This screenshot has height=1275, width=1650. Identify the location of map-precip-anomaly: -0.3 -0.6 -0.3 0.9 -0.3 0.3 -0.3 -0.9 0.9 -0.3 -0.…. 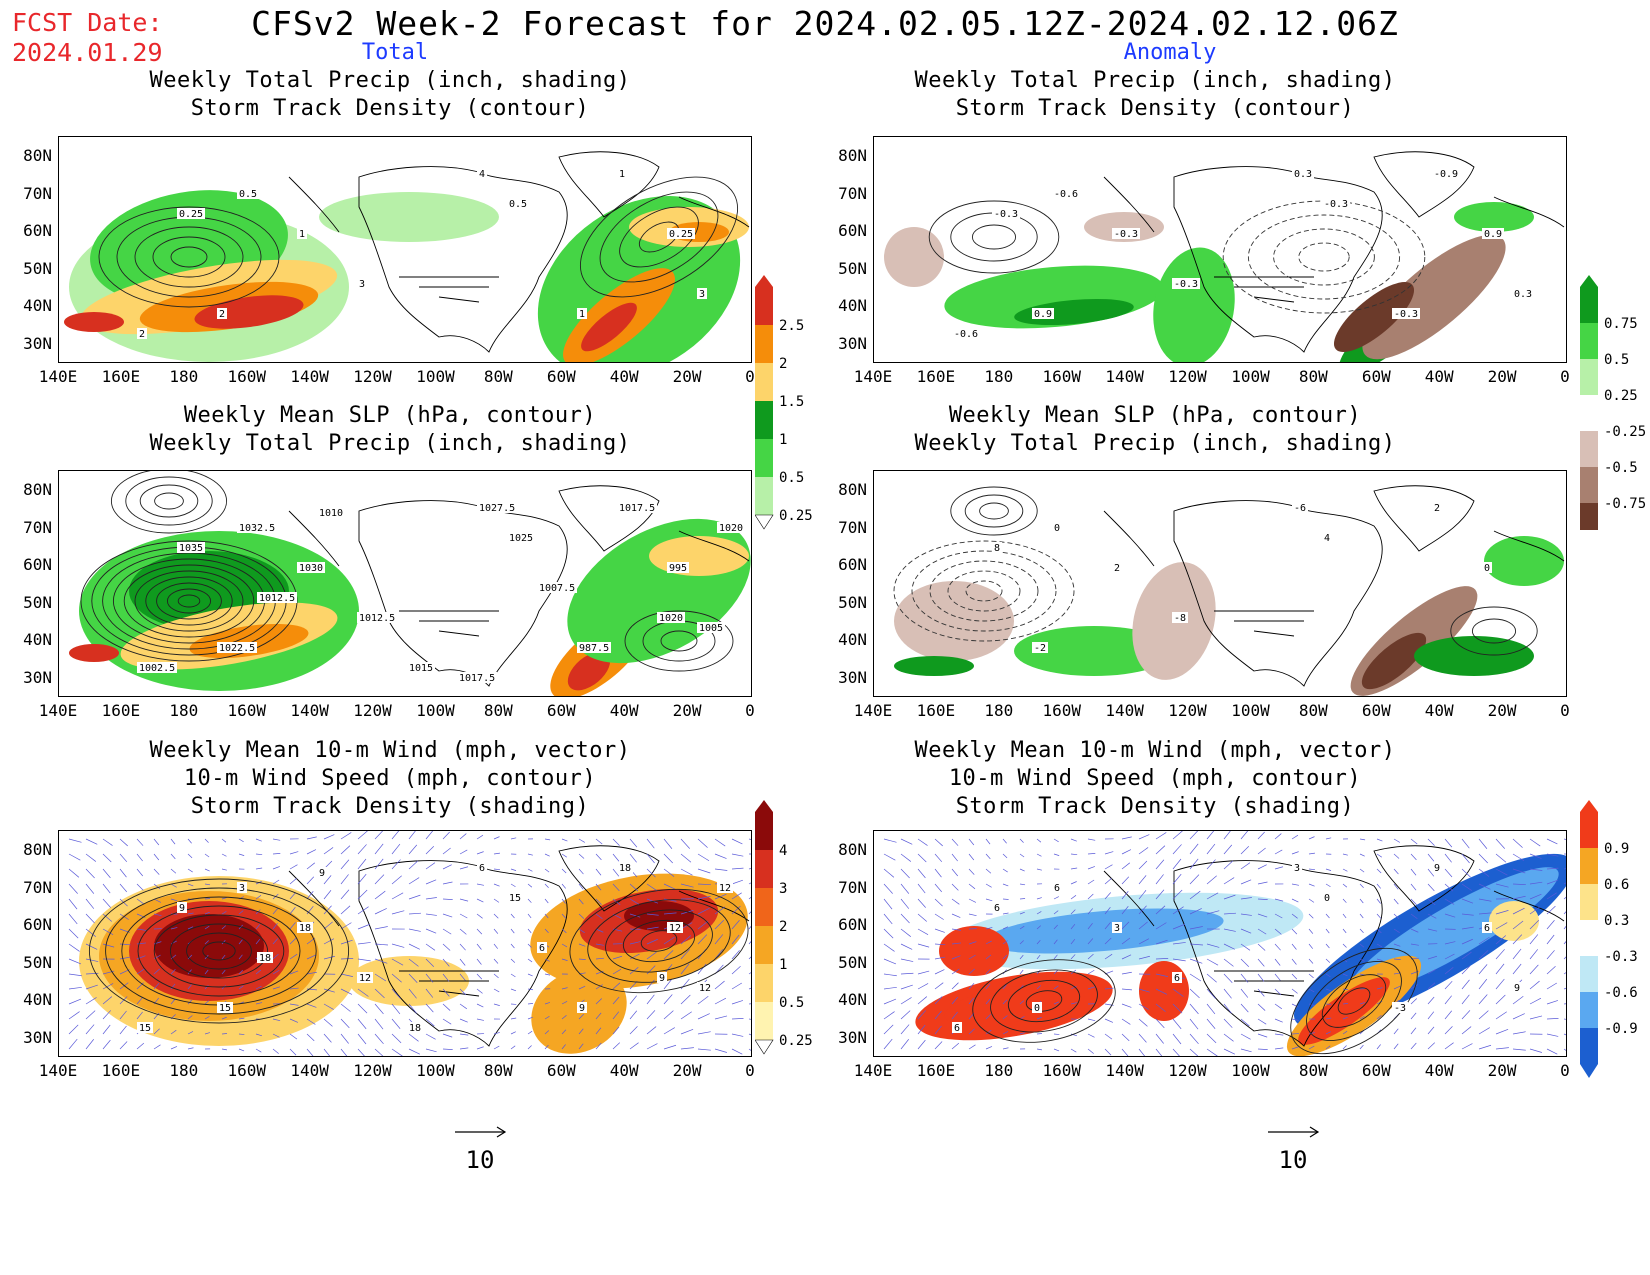
(1220, 249).